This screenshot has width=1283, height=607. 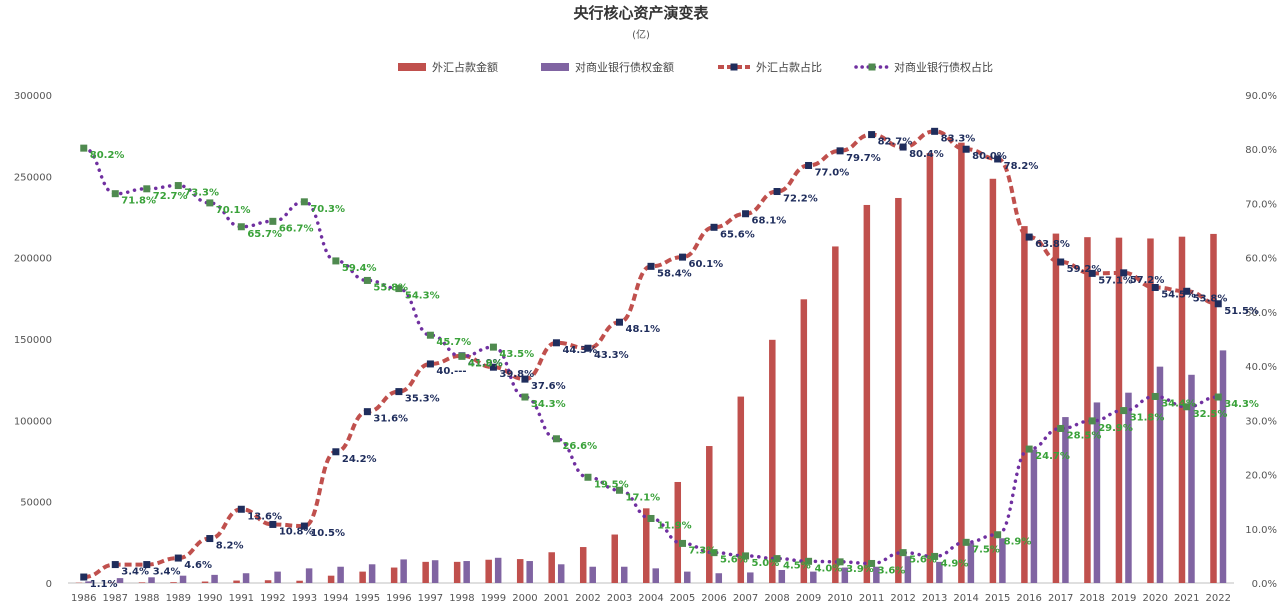 What do you see at coordinates (1123, 598) in the screenshot?
I see `x-tick-label: 2019` at bounding box center [1123, 598].